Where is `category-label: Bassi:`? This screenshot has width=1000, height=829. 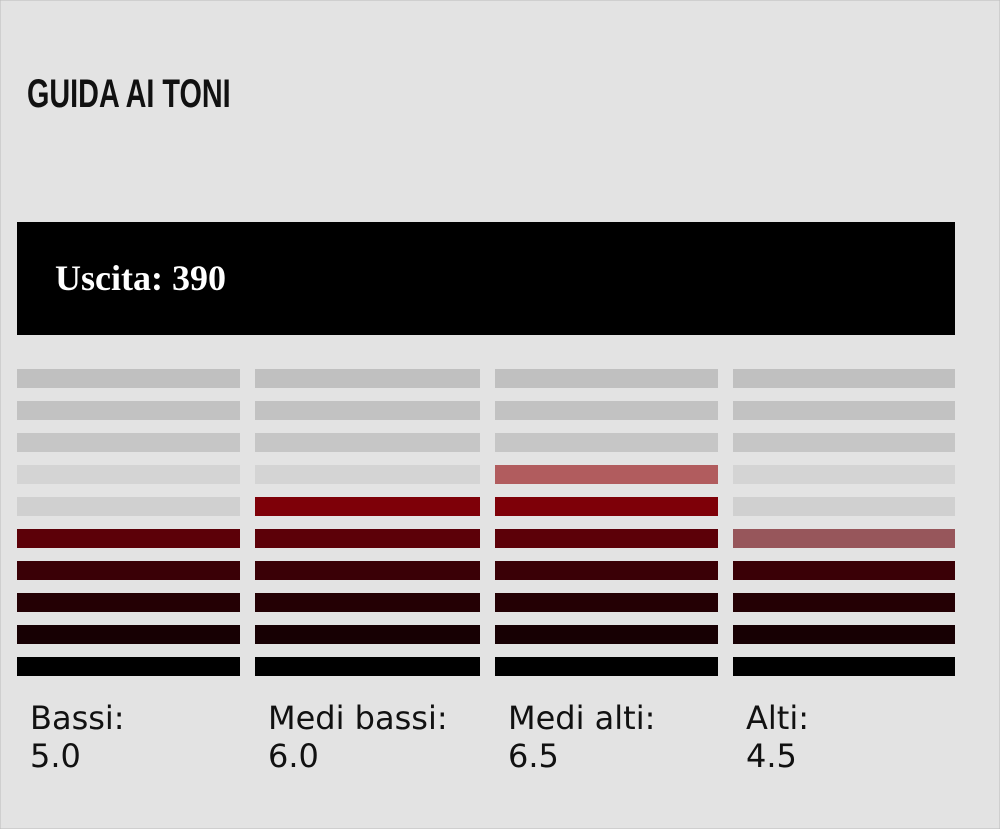 category-label: Bassi: is located at coordinates (77, 718).